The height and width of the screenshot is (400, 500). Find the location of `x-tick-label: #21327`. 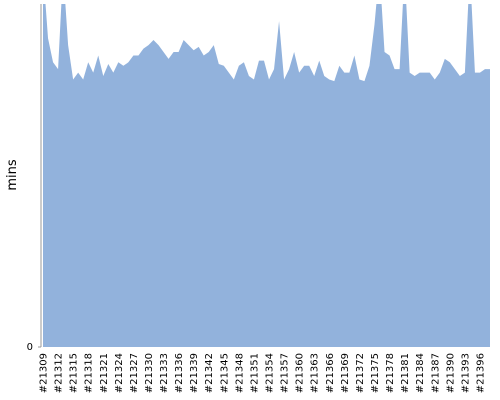

x-tick-label: #21327 is located at coordinates (134, 373).